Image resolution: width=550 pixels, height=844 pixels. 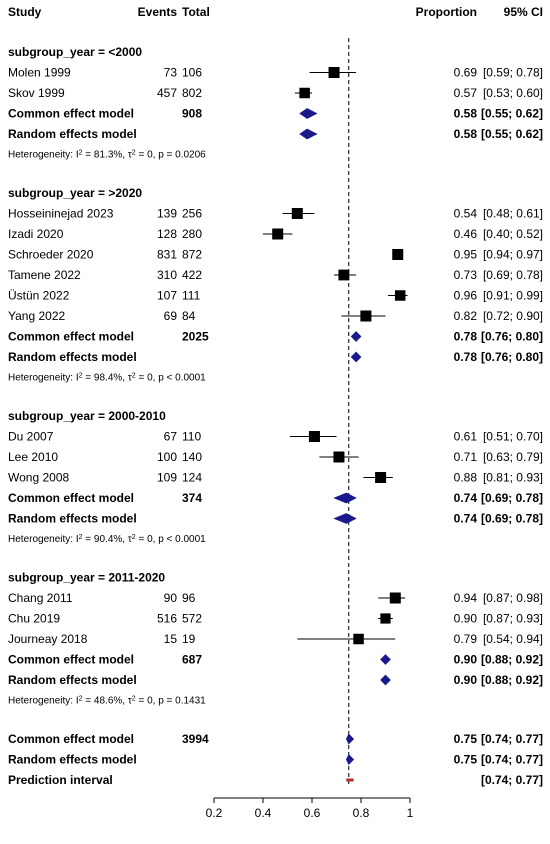 I want to click on study-label: Hosseininejad 2023, so click(x=61, y=214).